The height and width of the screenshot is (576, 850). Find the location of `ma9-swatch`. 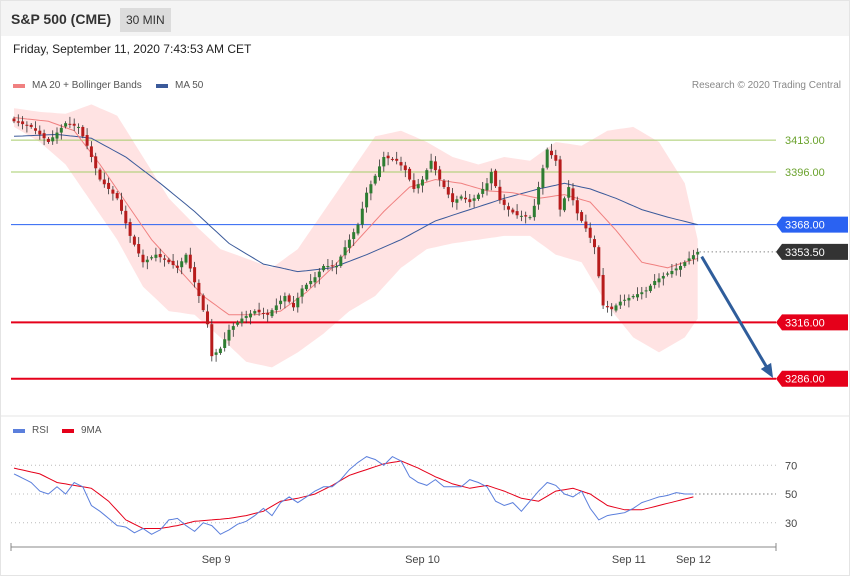

ma9-swatch is located at coordinates (68, 430).